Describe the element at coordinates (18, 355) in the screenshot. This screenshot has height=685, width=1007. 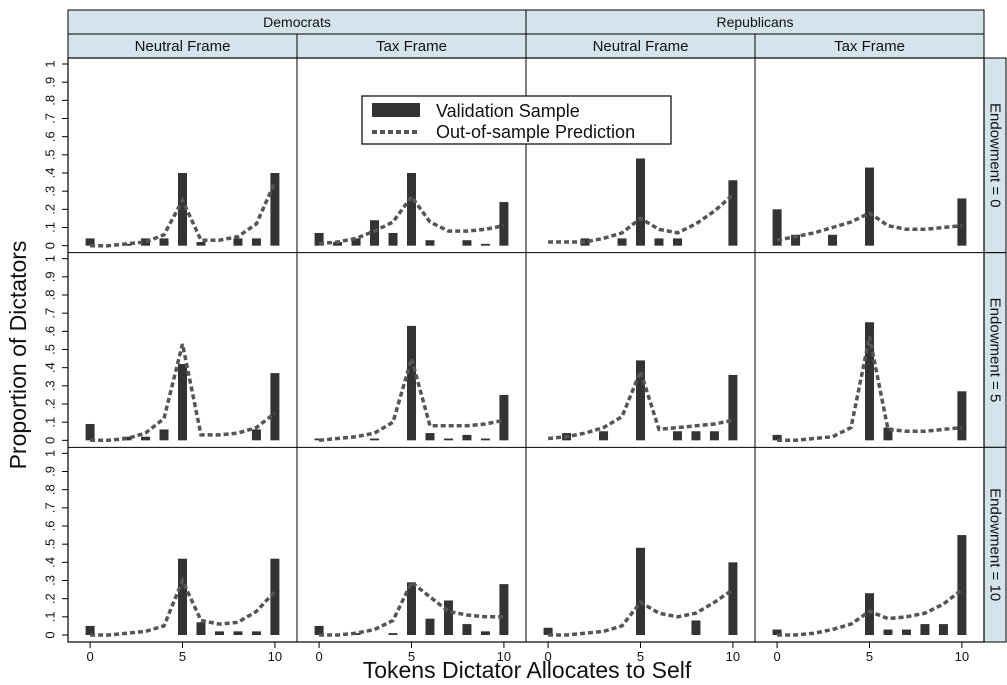
I see `y-axis-label: Proportion of Dictators` at that location.